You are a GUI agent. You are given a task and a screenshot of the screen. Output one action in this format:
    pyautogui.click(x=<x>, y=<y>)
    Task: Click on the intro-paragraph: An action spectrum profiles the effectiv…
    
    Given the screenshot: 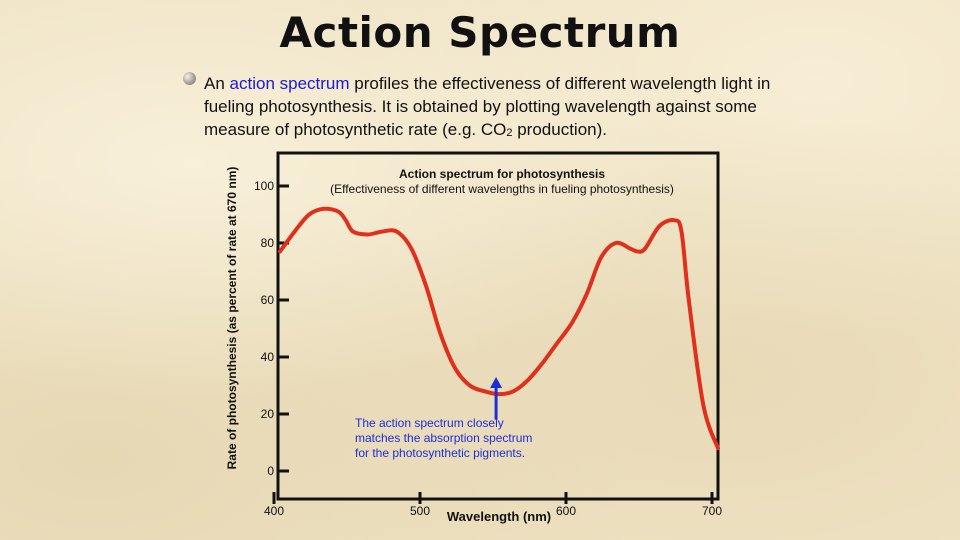 What is the action you would take?
    pyautogui.click(x=504, y=108)
    